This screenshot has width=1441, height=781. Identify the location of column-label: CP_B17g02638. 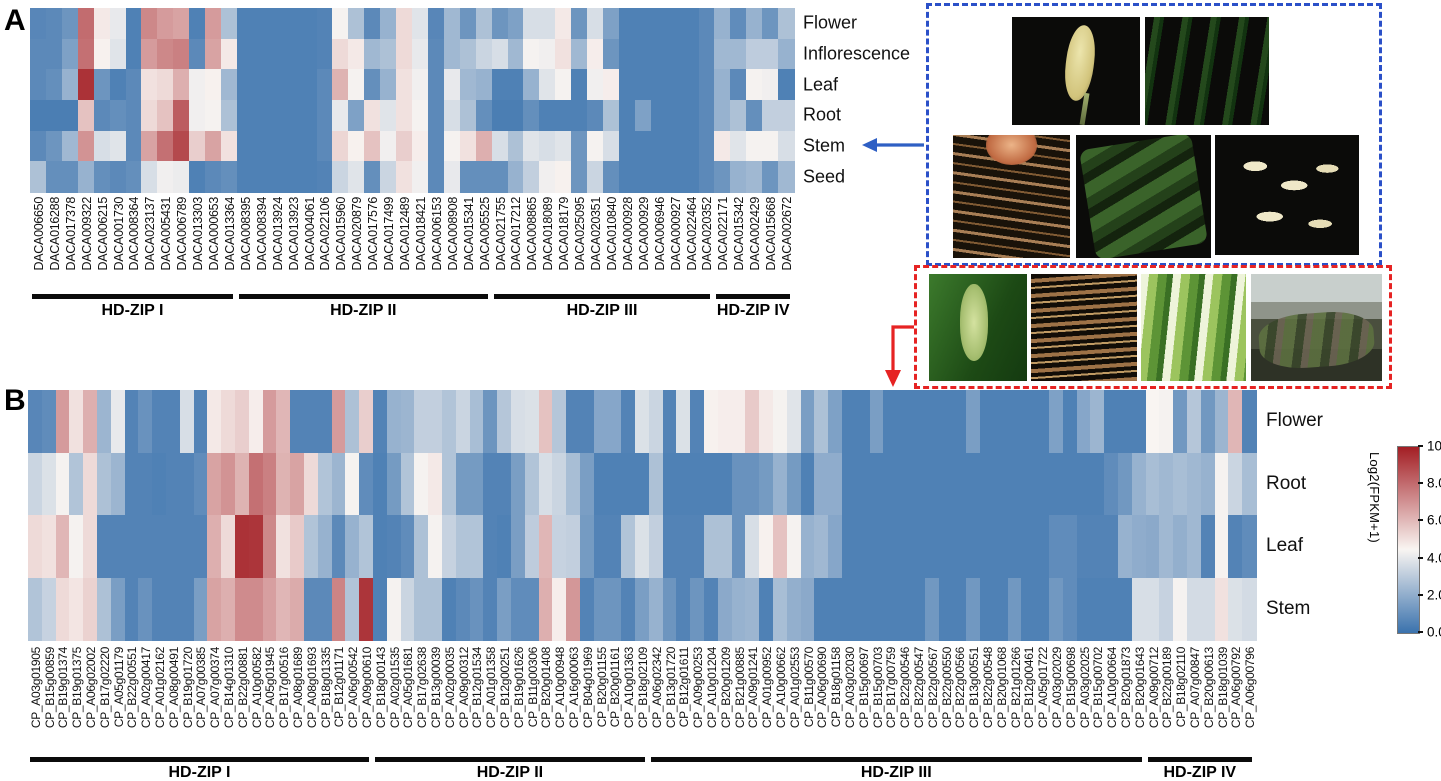
(422, 688).